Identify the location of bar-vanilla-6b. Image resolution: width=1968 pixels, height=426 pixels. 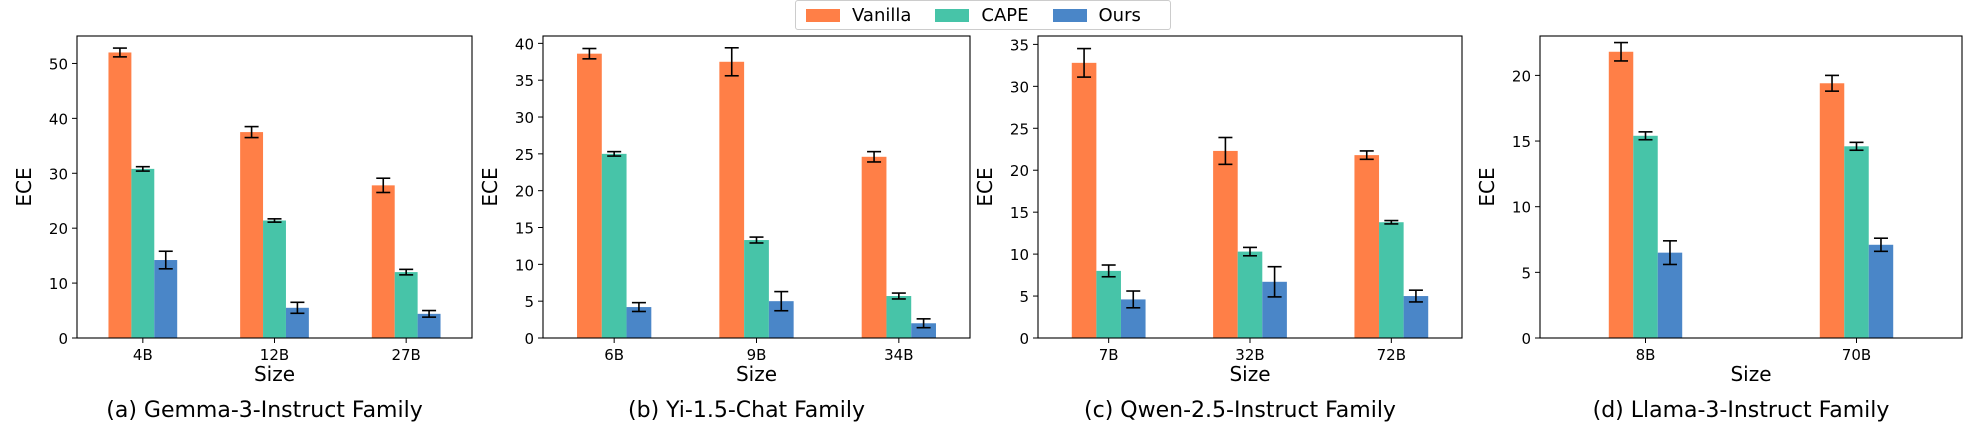
(589, 196).